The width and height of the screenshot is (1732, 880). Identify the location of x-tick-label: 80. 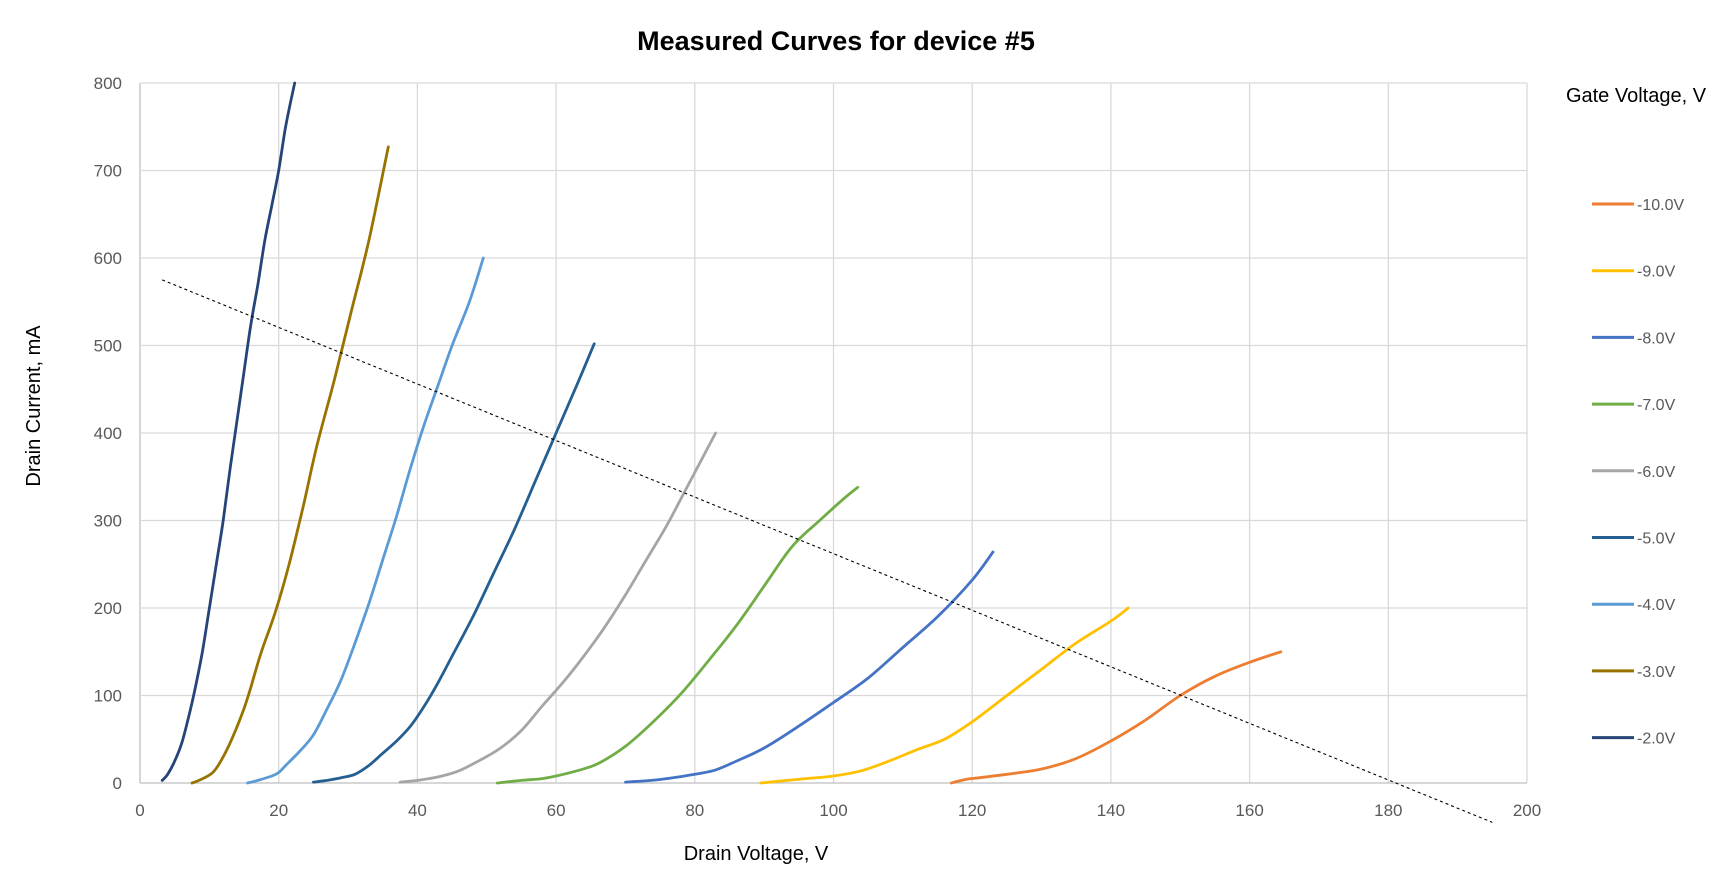
(694, 810).